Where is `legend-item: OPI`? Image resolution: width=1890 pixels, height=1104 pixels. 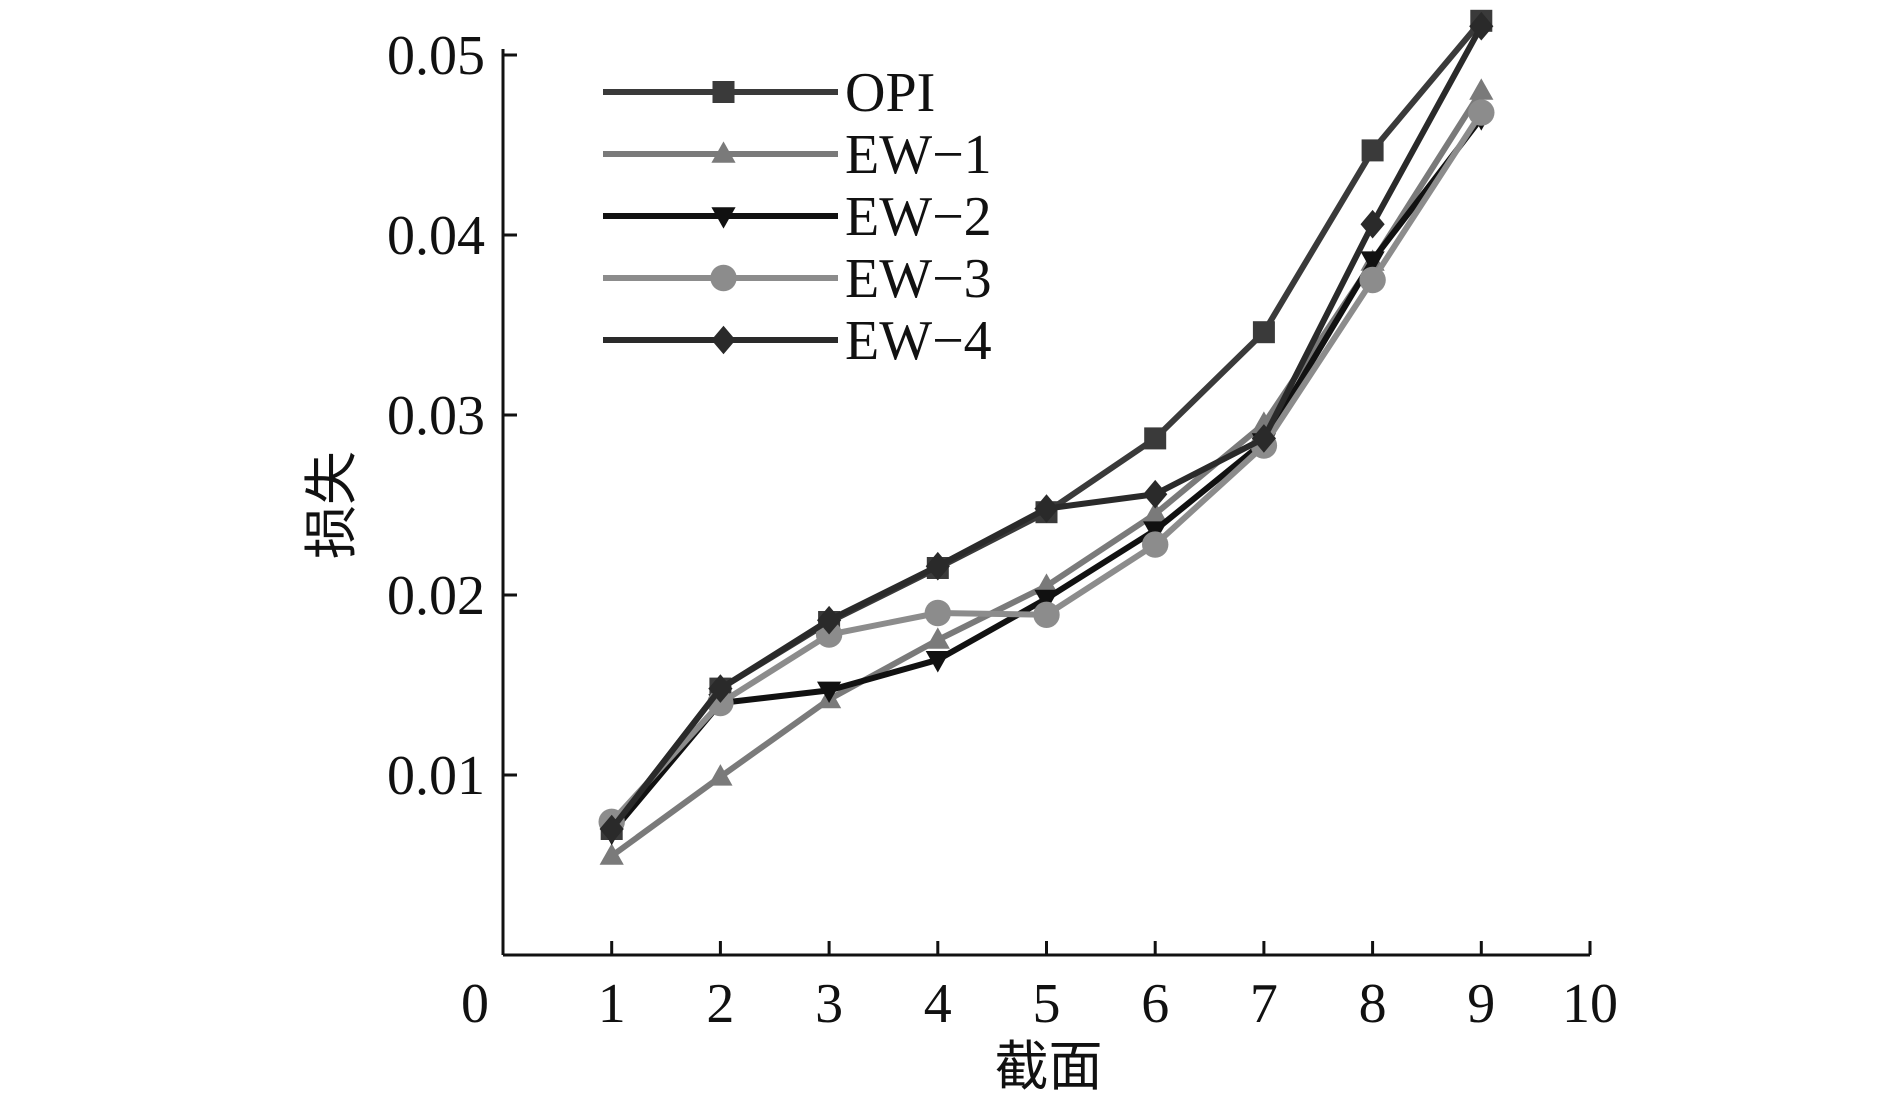 legend-item: OPI is located at coordinates (769, 93).